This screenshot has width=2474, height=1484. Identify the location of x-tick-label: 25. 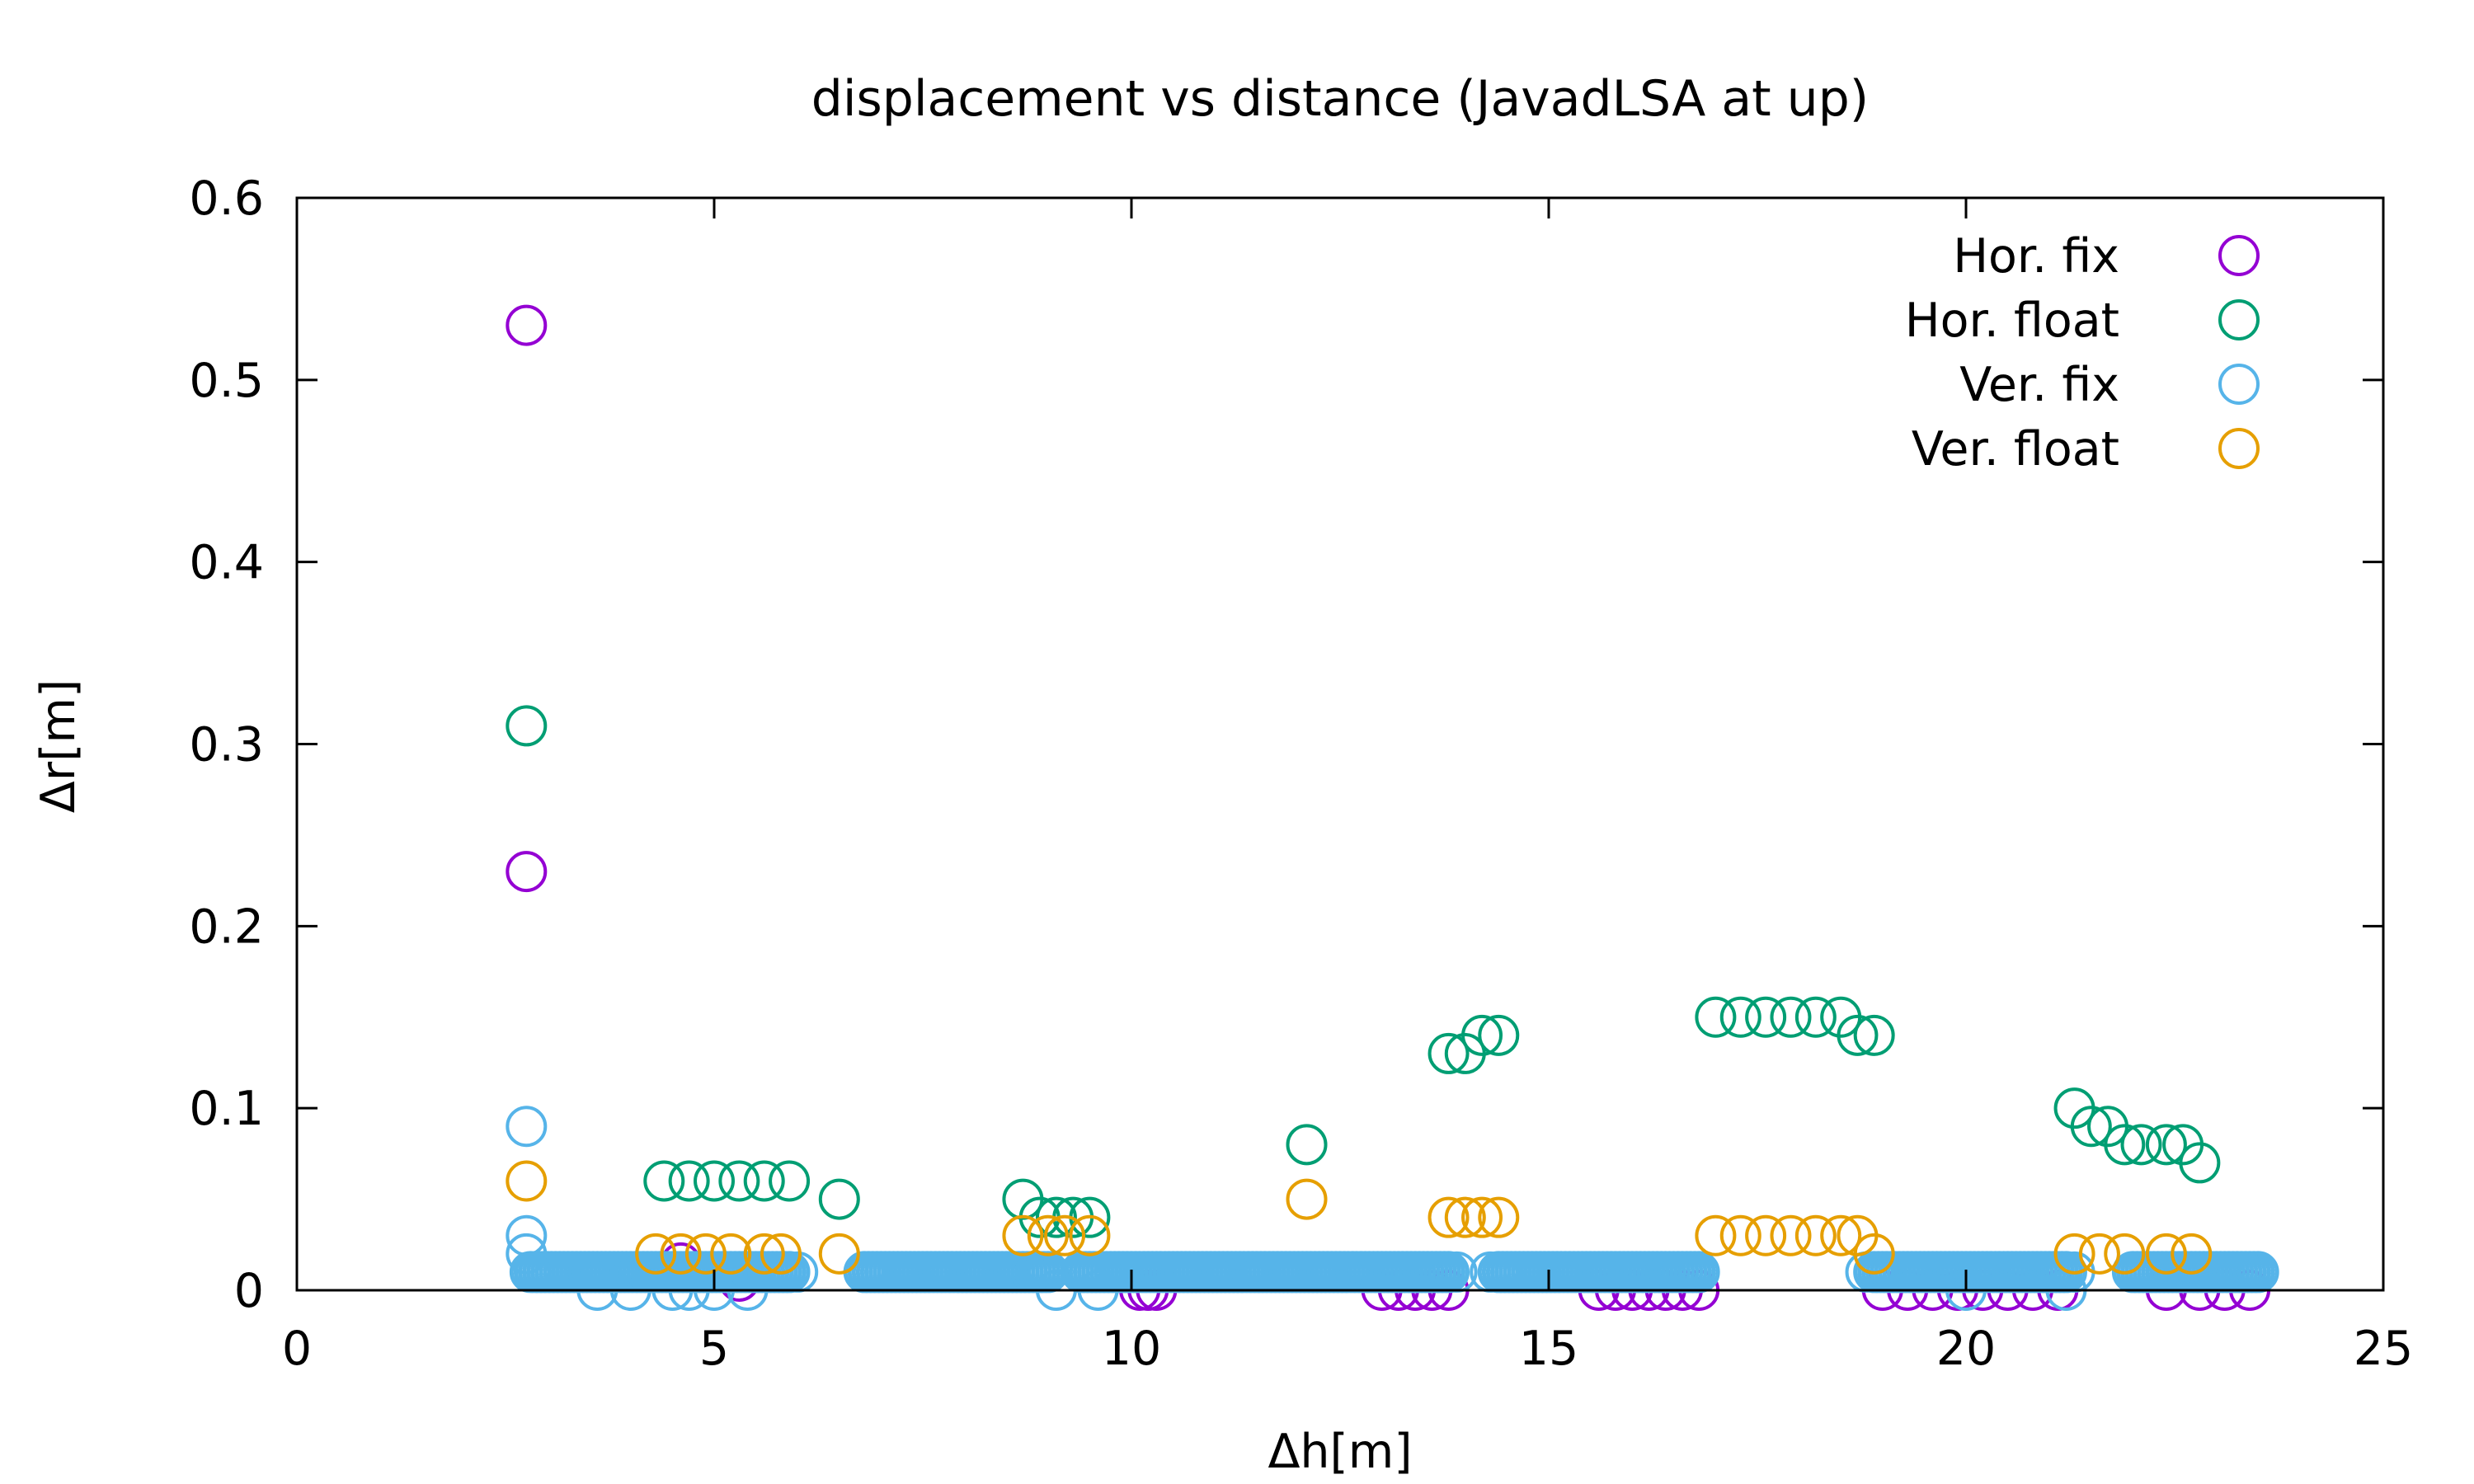
(2384, 1349).